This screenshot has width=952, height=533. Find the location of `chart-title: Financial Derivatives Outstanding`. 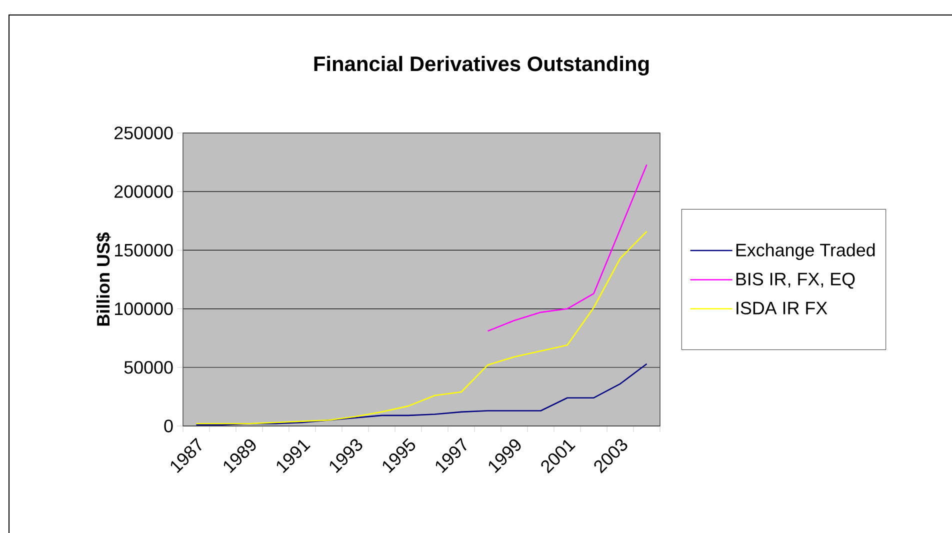

chart-title: Financial Derivatives Outstanding is located at coordinates (481, 66).